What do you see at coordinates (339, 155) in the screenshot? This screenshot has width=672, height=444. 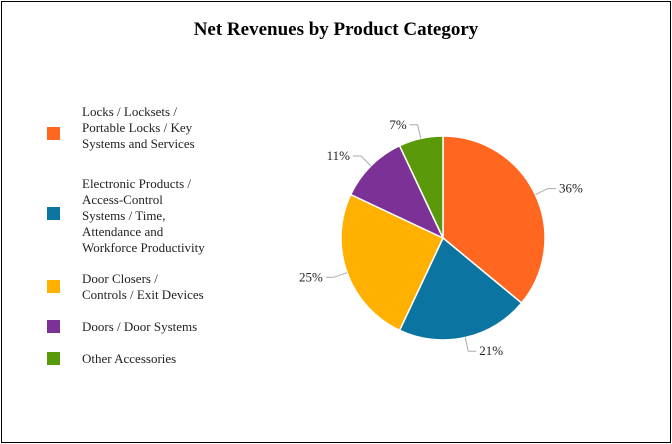 I see `data-label: 11%` at bounding box center [339, 155].